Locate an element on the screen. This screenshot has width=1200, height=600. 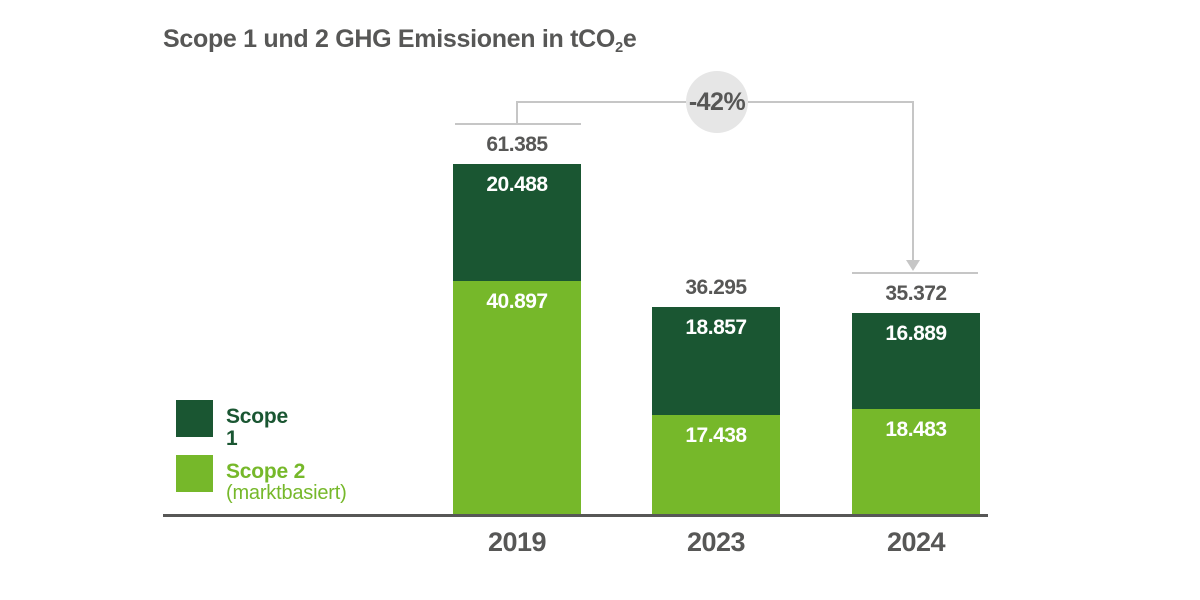
segment-value-label: 40.897 is located at coordinates (517, 301).